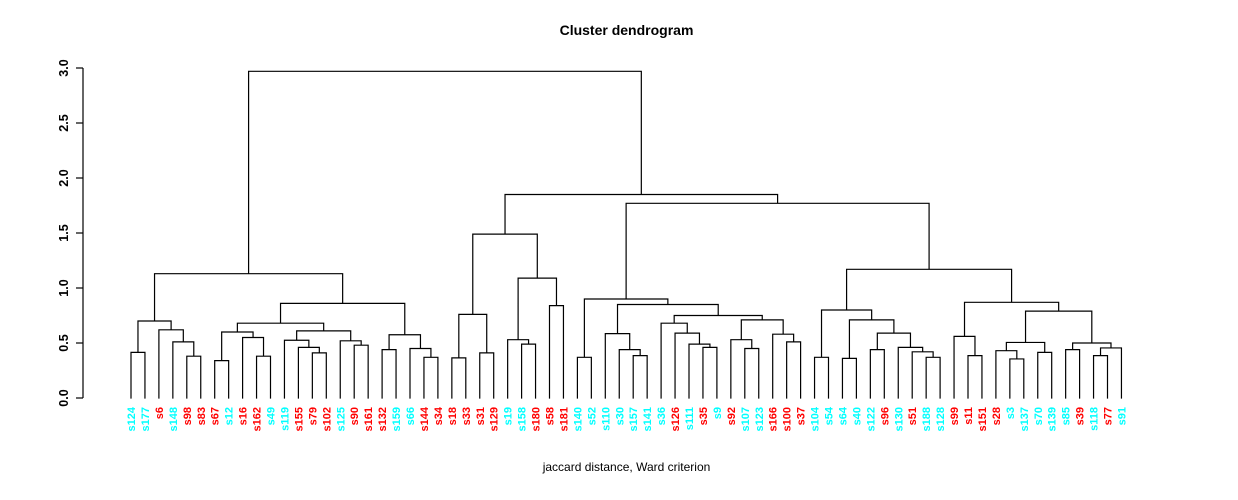 The height and width of the screenshot is (500, 1238). Describe the element at coordinates (1109, 416) in the screenshot. I see `leaf-label: s77` at that location.